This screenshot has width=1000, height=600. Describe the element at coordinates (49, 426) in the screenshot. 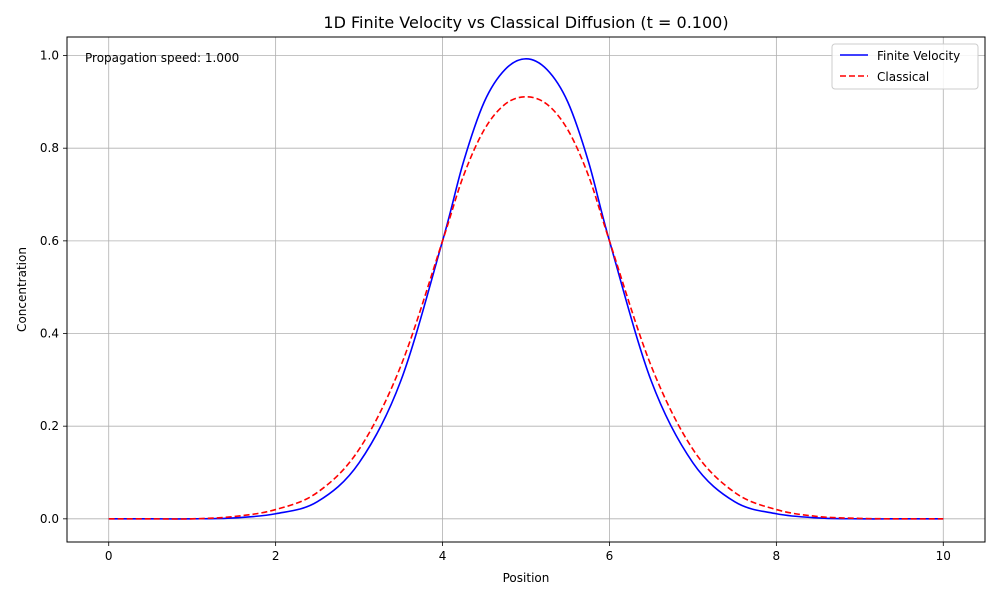

I see `y-tick-label: 0.2` at that location.